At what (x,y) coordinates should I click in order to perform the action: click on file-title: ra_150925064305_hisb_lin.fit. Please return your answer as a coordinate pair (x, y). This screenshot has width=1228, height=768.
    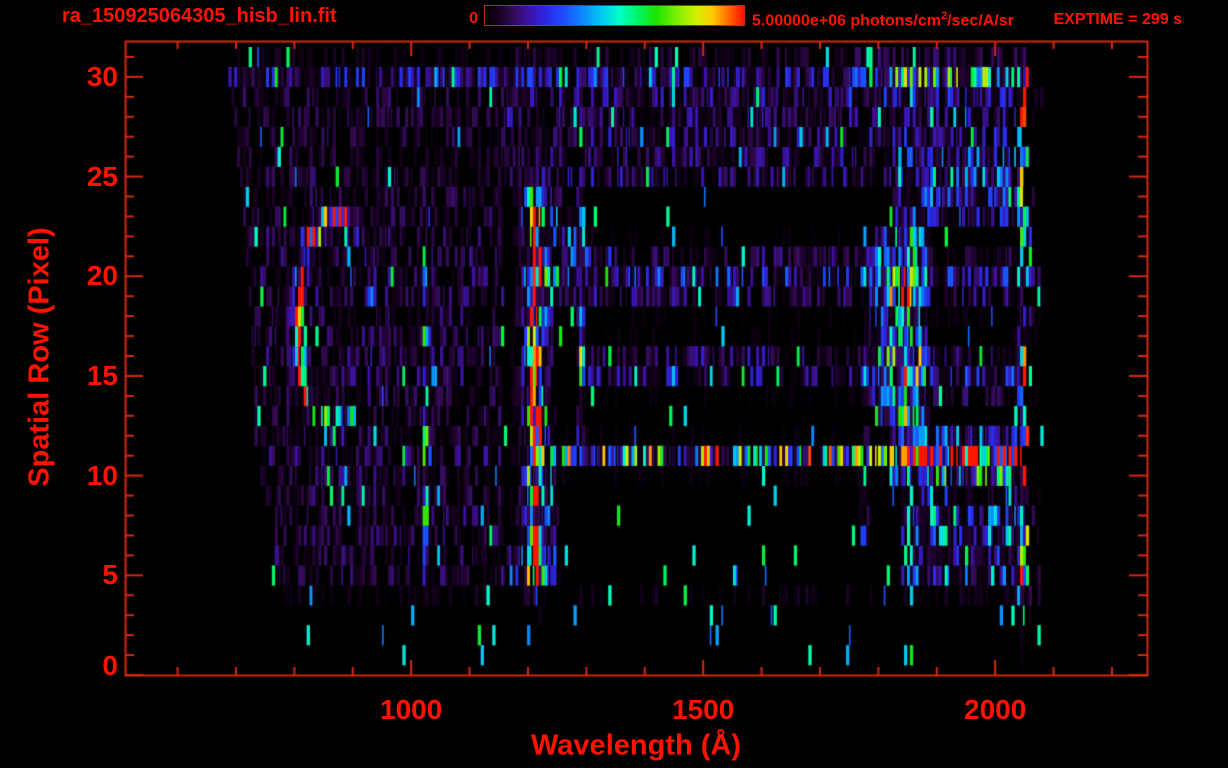
    Looking at the image, I should click on (199, 16).